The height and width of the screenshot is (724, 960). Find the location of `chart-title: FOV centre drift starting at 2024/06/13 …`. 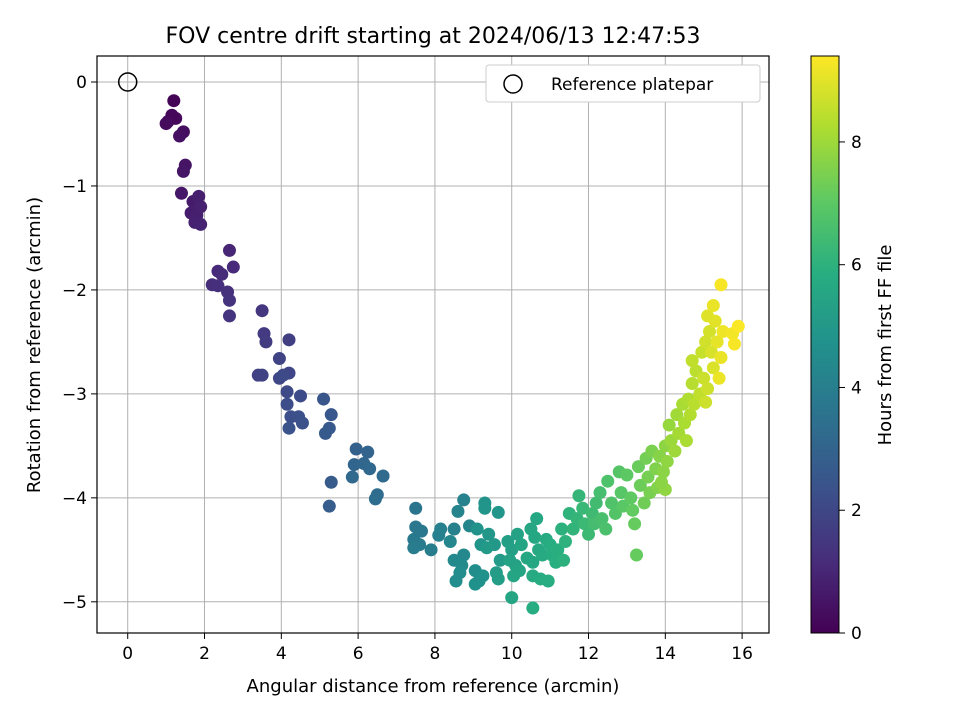

chart-title: FOV centre drift starting at 2024/06/13 … is located at coordinates (433, 36).